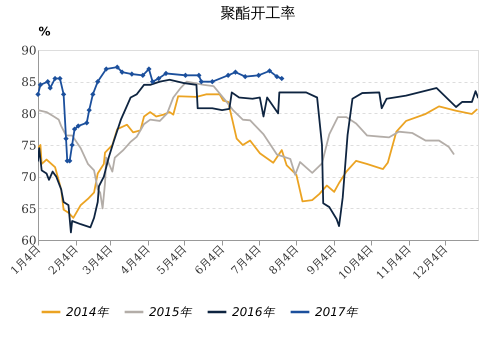  I want to click on y-tick-label: 75, so click(28, 145).